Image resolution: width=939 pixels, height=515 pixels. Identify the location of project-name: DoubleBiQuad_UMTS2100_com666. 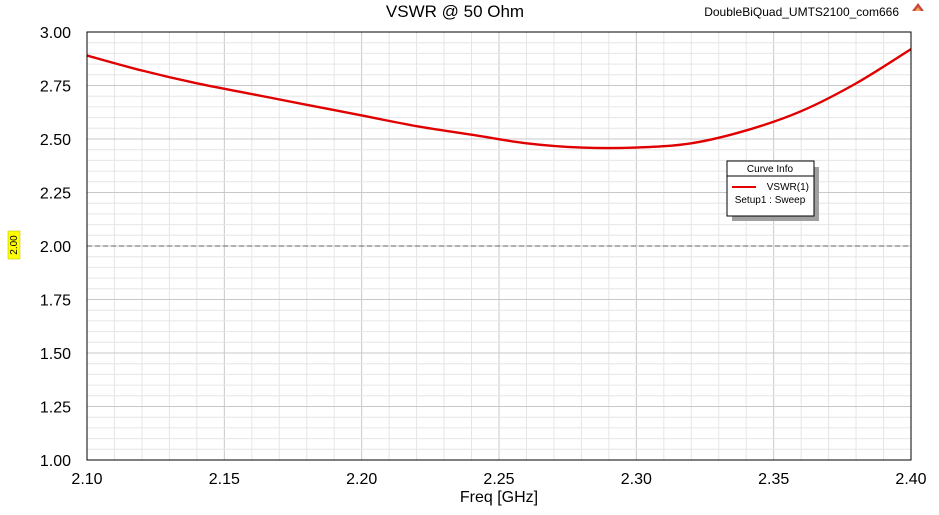
(801, 12).